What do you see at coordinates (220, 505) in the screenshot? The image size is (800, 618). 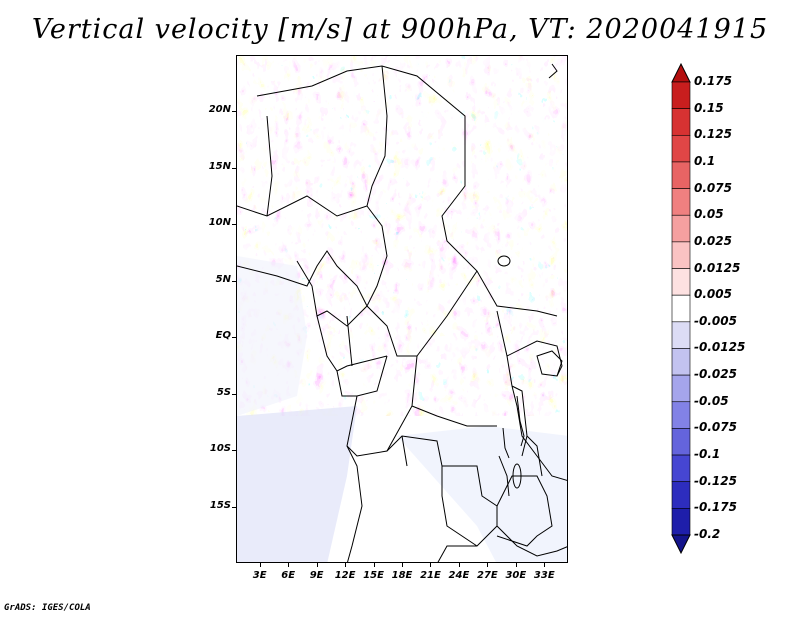 I see `lat-label: 15S` at bounding box center [220, 505].